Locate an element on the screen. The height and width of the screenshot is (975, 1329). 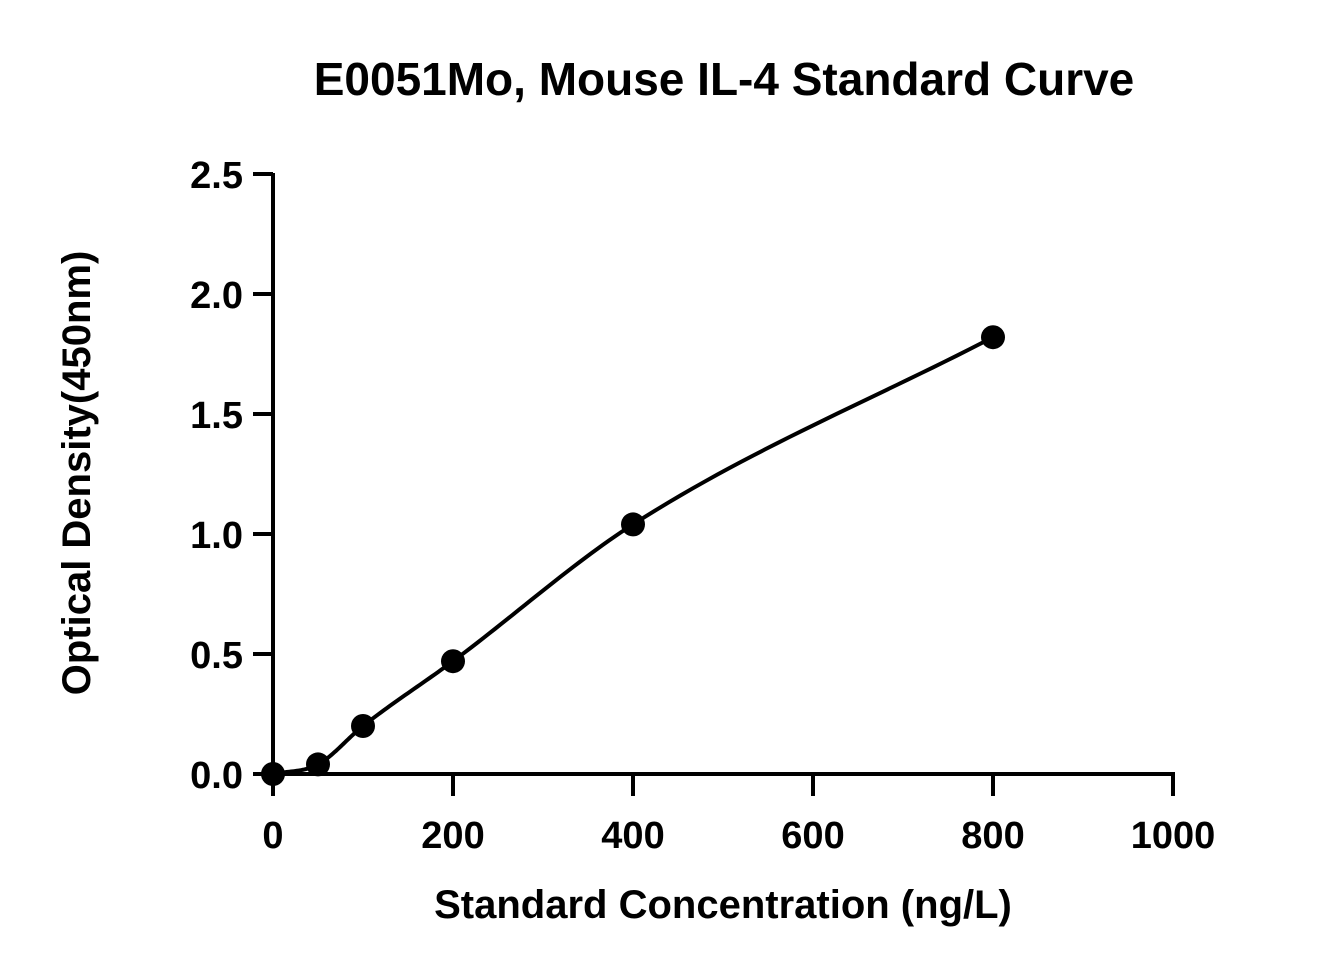
x-tick-label: 600 is located at coordinates (812, 836).